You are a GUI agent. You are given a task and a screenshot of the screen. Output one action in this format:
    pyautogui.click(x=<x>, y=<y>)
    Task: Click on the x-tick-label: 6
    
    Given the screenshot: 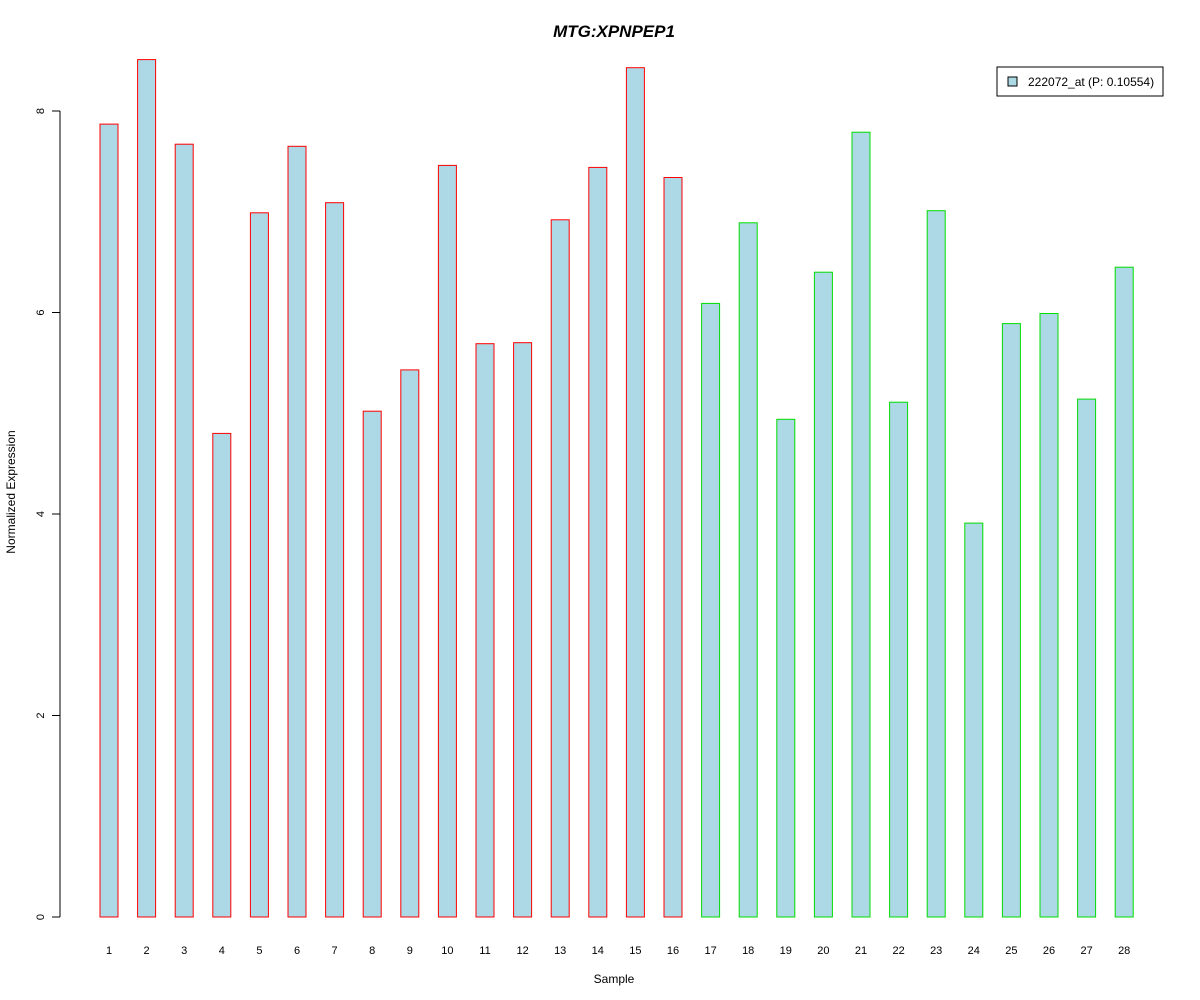 What is the action you would take?
    pyautogui.click(x=297, y=951)
    